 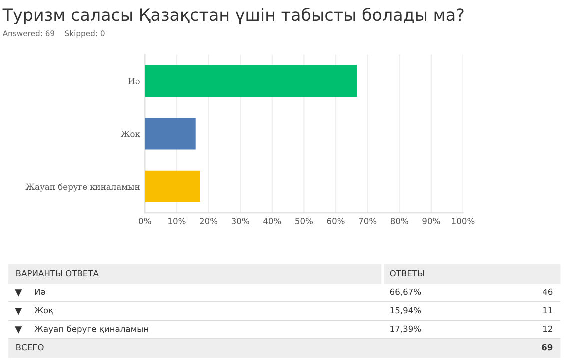 I want to click on x-tick-label: 10%, so click(x=177, y=221).